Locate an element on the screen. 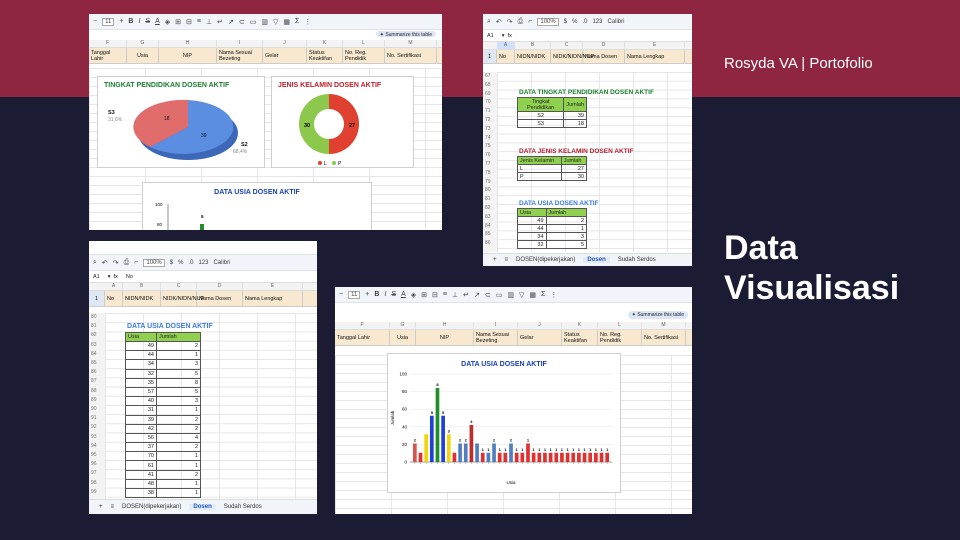 This screenshot has height=540, width=960. t3-r1-c1: 1 is located at coordinates (566, 228).